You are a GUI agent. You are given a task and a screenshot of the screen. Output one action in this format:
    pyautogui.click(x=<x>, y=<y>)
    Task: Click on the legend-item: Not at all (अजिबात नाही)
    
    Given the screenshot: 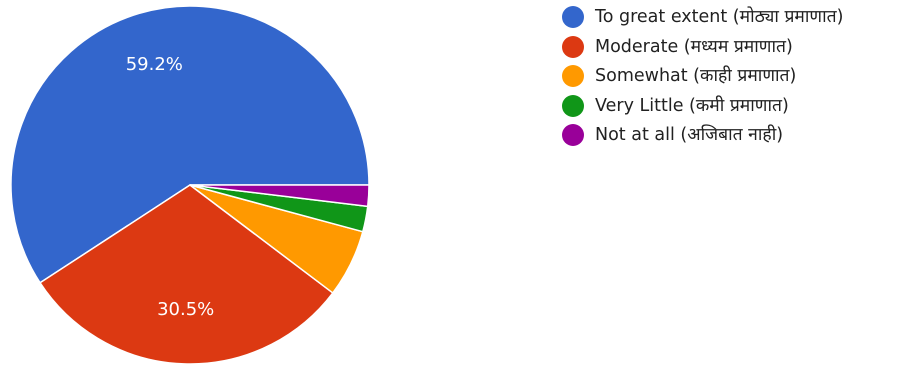 What is the action you would take?
    pyautogui.click(x=702, y=135)
    